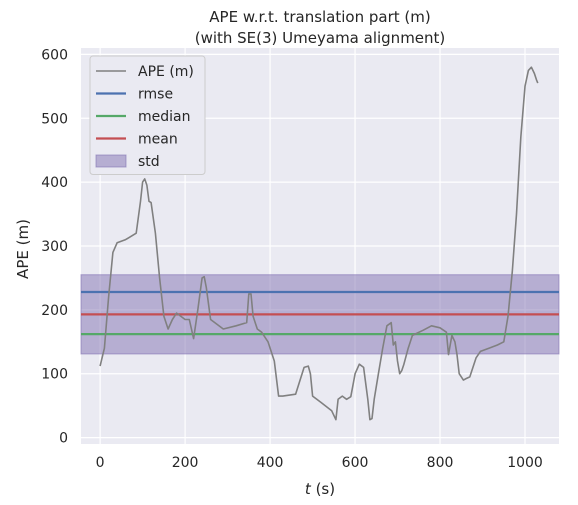 This screenshot has width=578, height=505. What do you see at coordinates (525, 463) in the screenshot?
I see `x-tick-label: 1000` at bounding box center [525, 463].